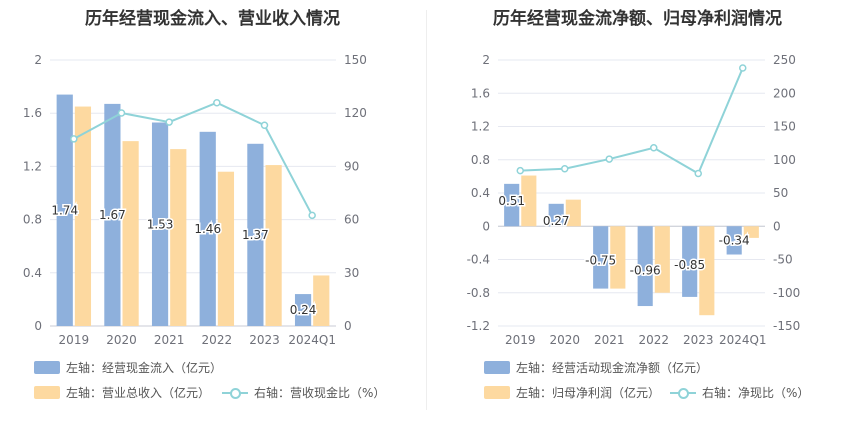  I want to click on right-axis-tick-label: 90, so click(351, 166).